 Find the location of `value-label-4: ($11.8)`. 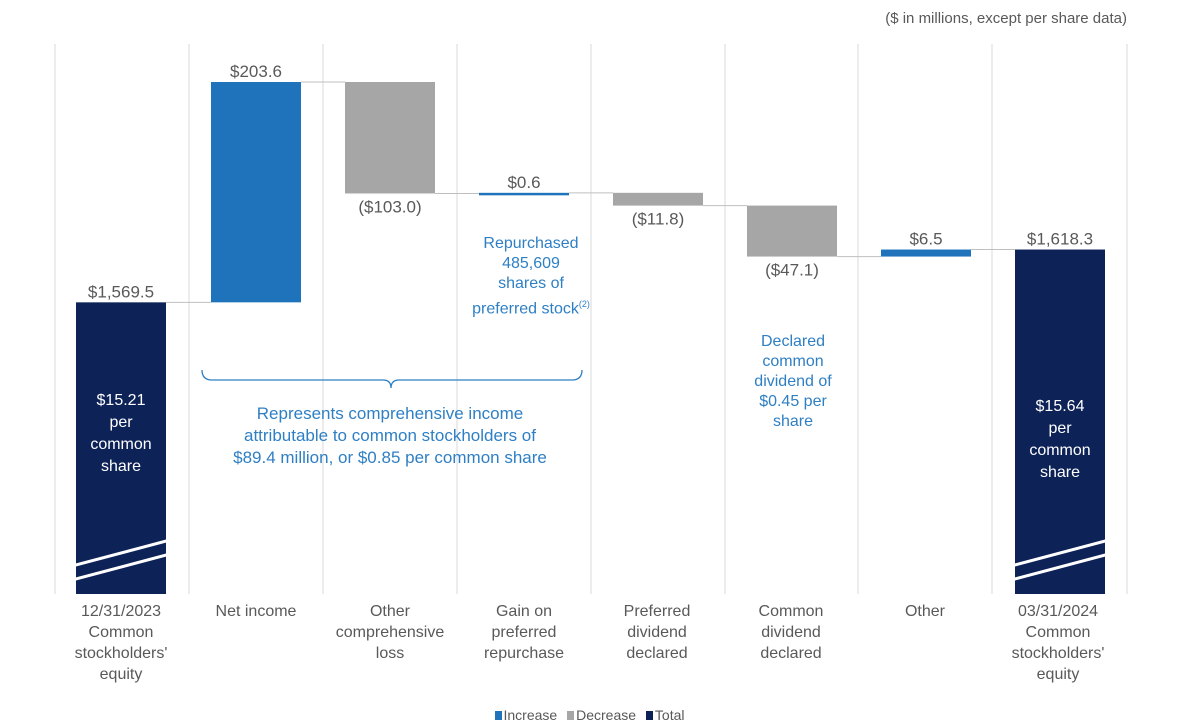

value-label-4: ($11.8) is located at coordinates (658, 219).